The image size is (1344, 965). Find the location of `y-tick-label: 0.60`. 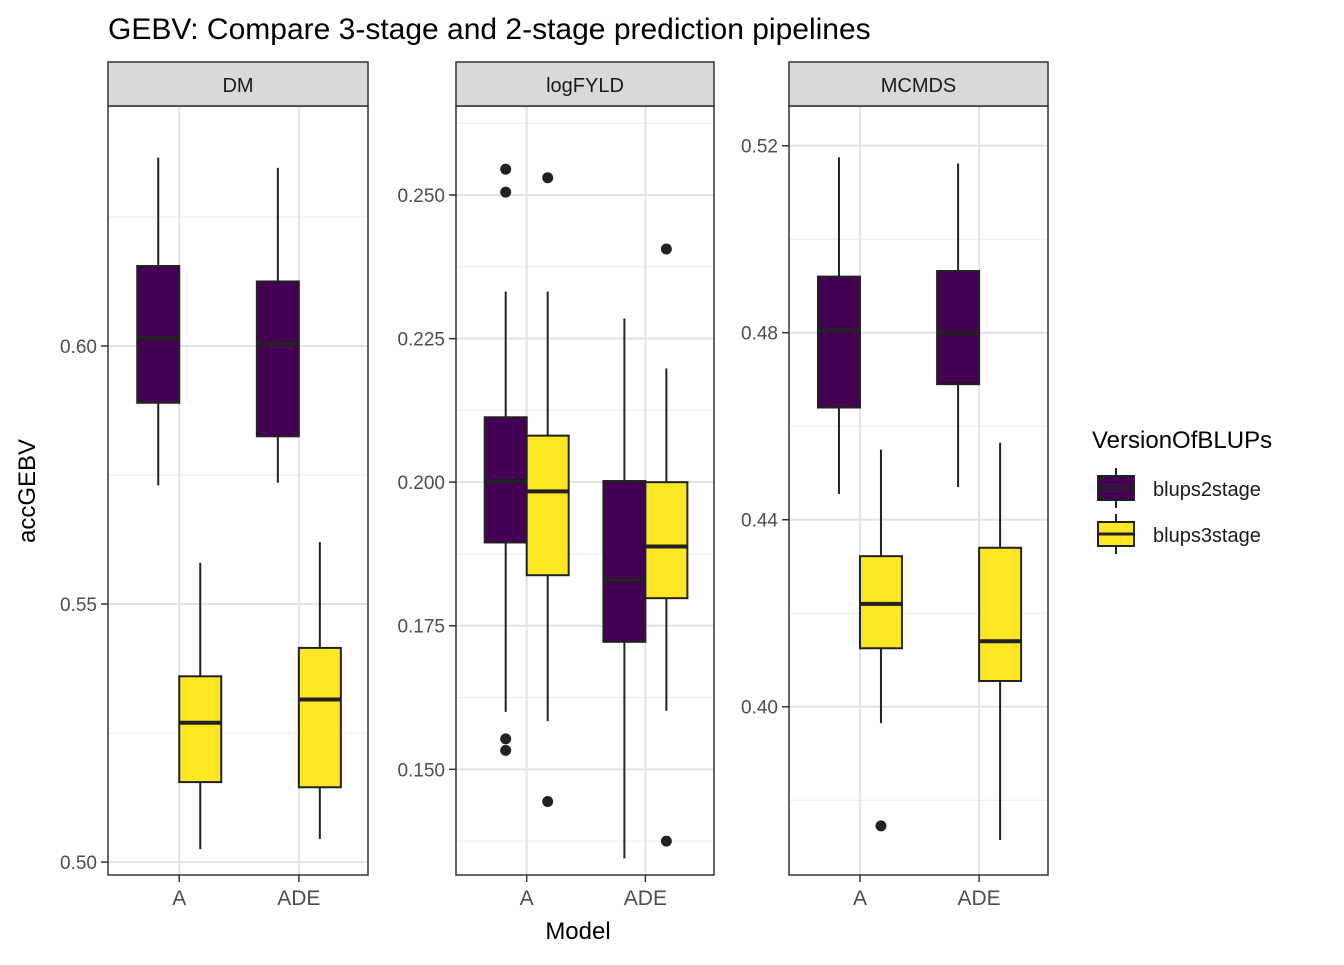

y-tick-label: 0.60 is located at coordinates (78, 347).